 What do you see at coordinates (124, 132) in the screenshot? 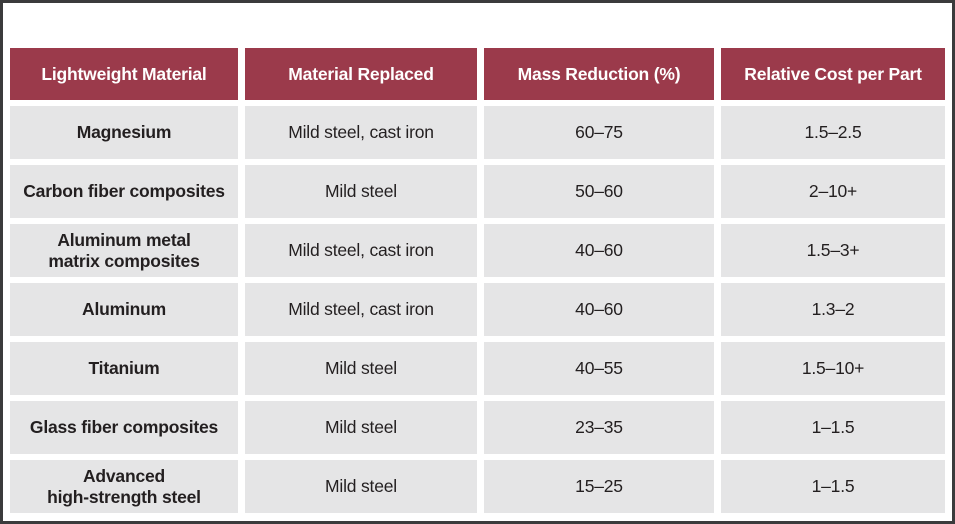
I see `cell-material: Magnesium` at bounding box center [124, 132].